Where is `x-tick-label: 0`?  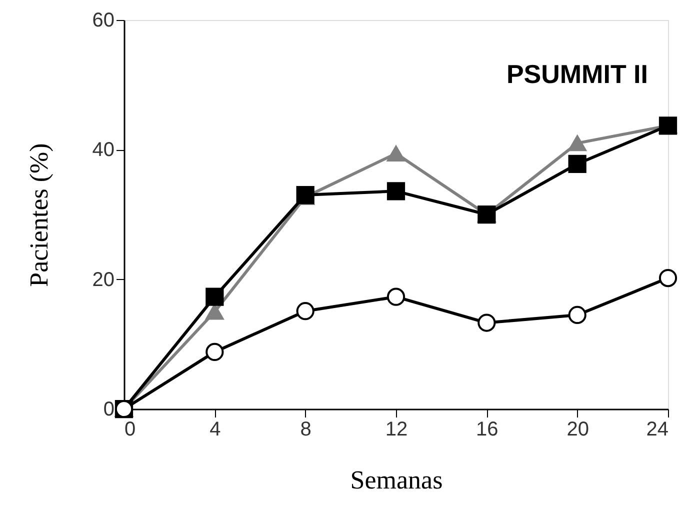 x-tick-label: 0 is located at coordinates (130, 429).